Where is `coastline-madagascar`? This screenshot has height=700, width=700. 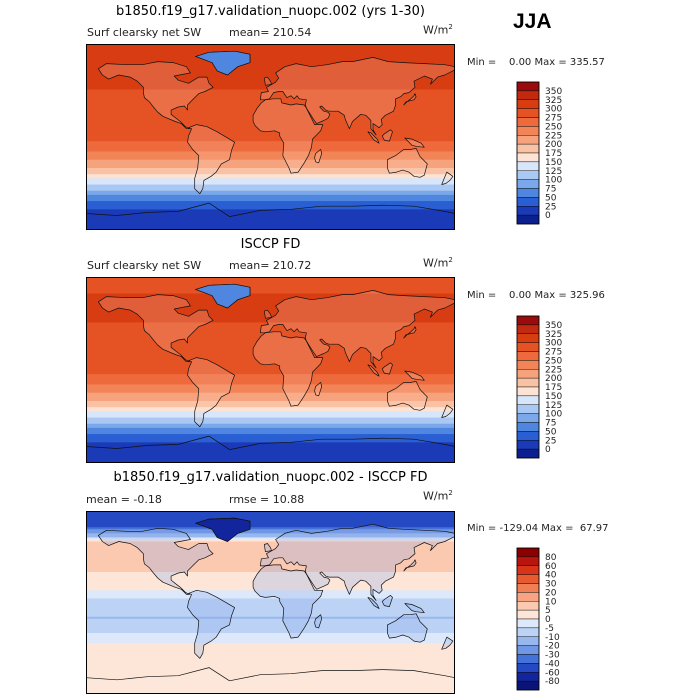 coastline-madagascar is located at coordinates (318, 621).